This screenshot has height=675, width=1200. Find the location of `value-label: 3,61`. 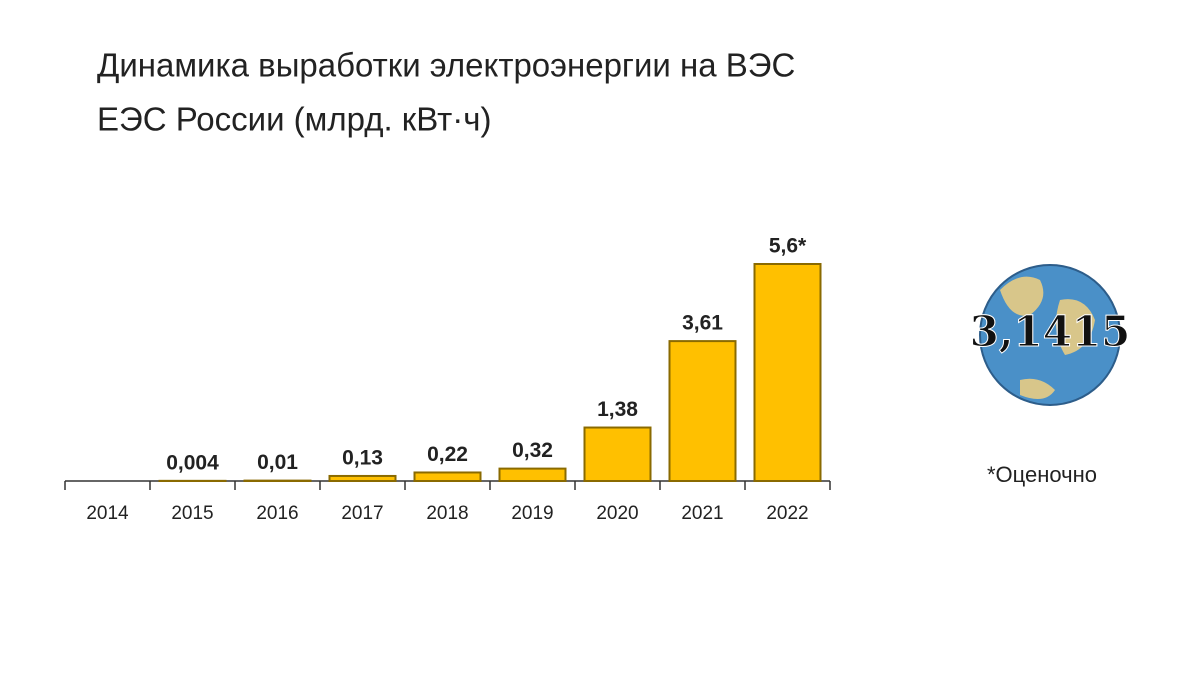

value-label: 3,61 is located at coordinates (702, 323).